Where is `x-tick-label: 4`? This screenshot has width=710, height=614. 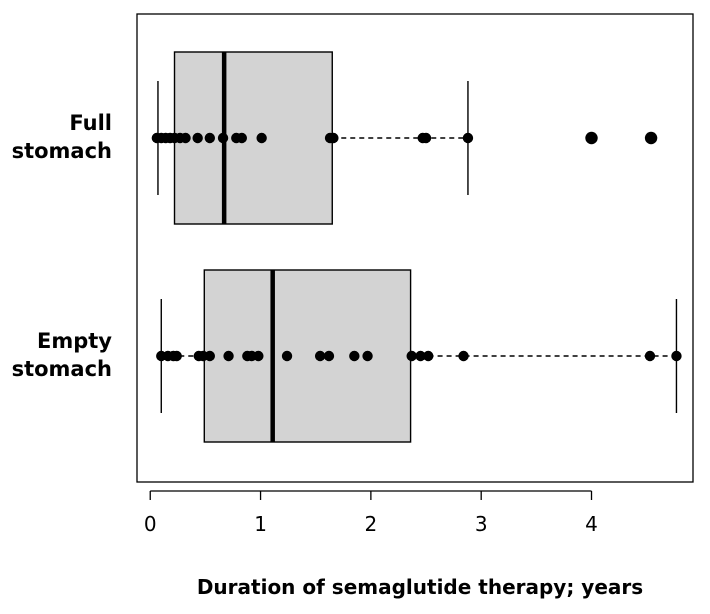 x-tick-label: 4 is located at coordinates (591, 524).